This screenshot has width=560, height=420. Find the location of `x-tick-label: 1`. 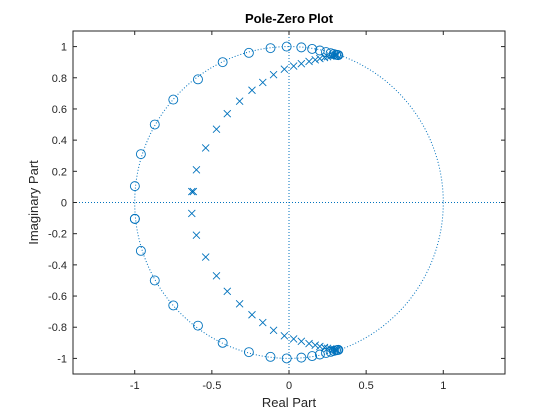

x-tick-label: 1 is located at coordinates (443, 386).